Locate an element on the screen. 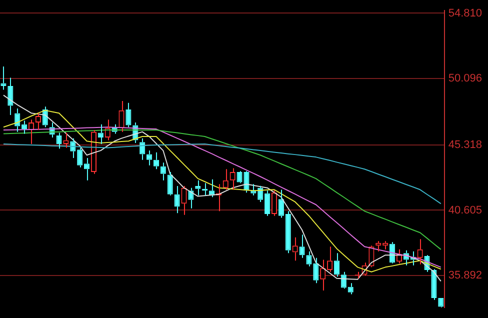  y-tick-label: 54.810 is located at coordinates (465, 13).